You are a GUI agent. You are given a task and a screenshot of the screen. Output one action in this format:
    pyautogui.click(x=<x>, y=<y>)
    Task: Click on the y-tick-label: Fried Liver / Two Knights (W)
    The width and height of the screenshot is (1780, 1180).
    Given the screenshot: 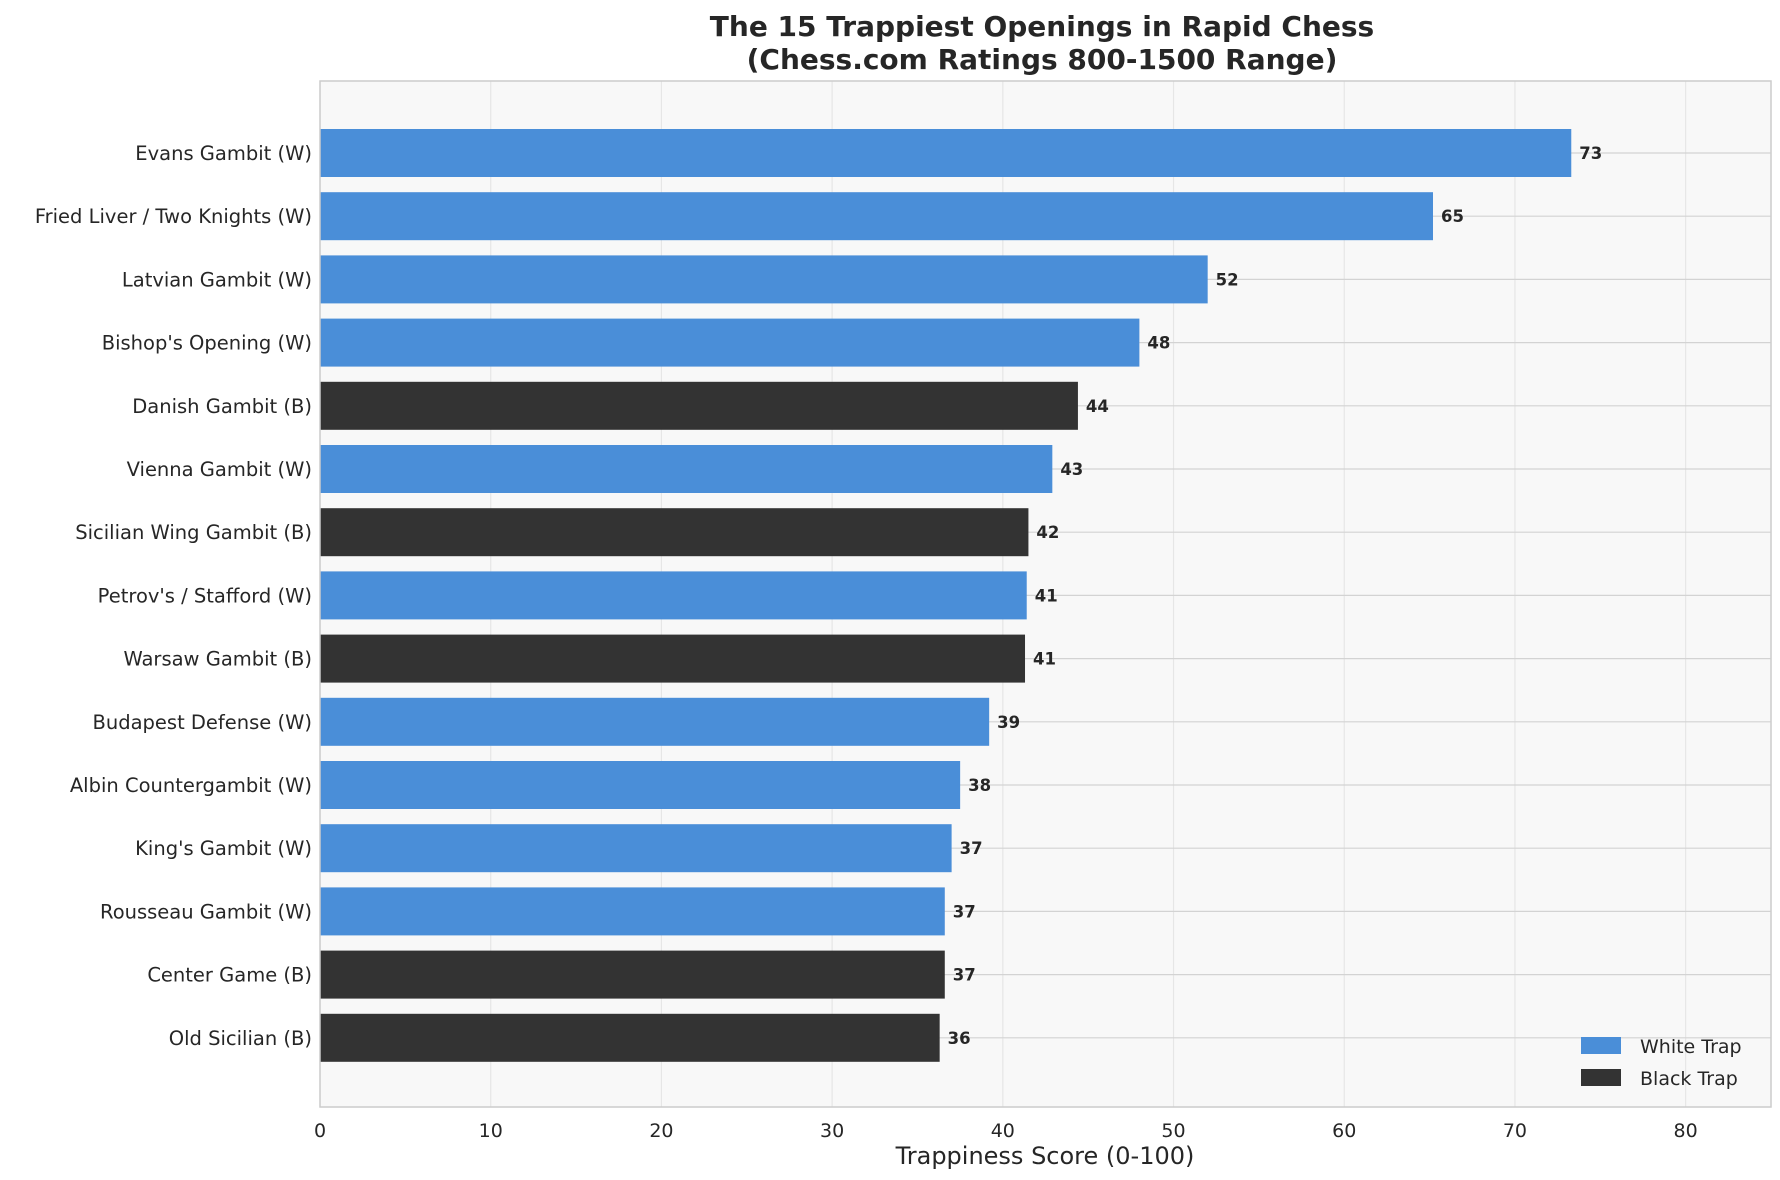 What is the action you would take?
    pyautogui.click(x=173, y=216)
    